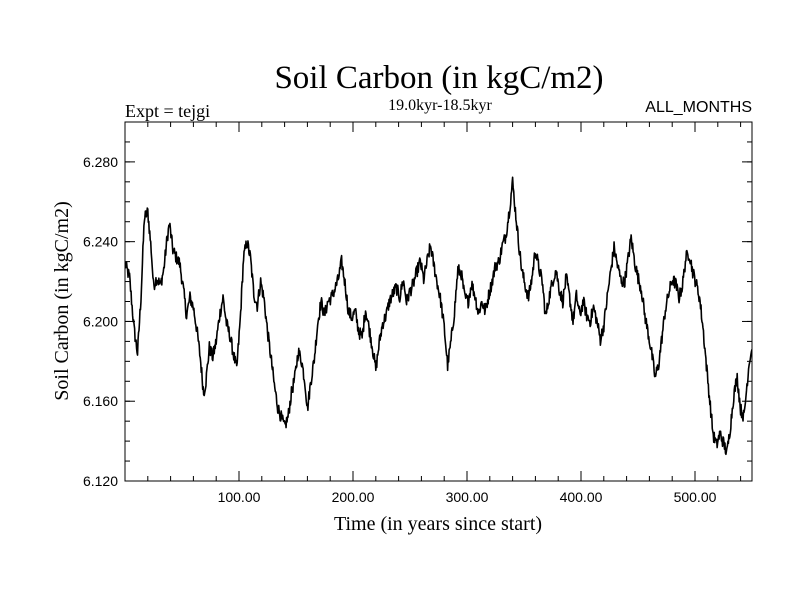 The width and height of the screenshot is (800, 600). What do you see at coordinates (100, 401) in the screenshot?
I see `y-tick-label: 6.160` at bounding box center [100, 401].